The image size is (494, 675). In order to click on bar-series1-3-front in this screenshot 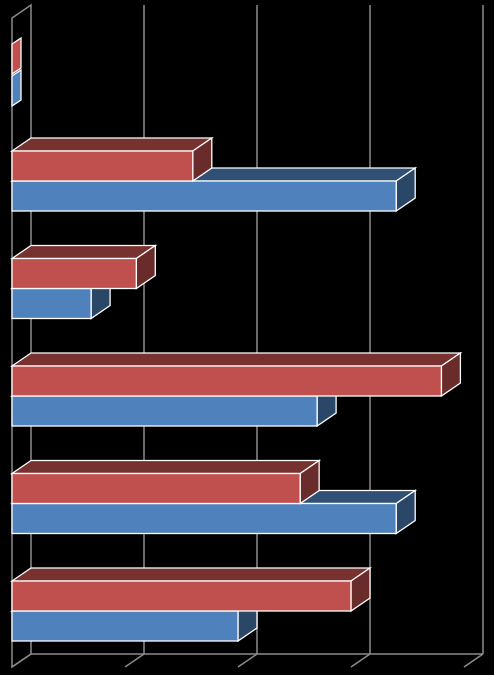, I will do `click(227, 381)`.